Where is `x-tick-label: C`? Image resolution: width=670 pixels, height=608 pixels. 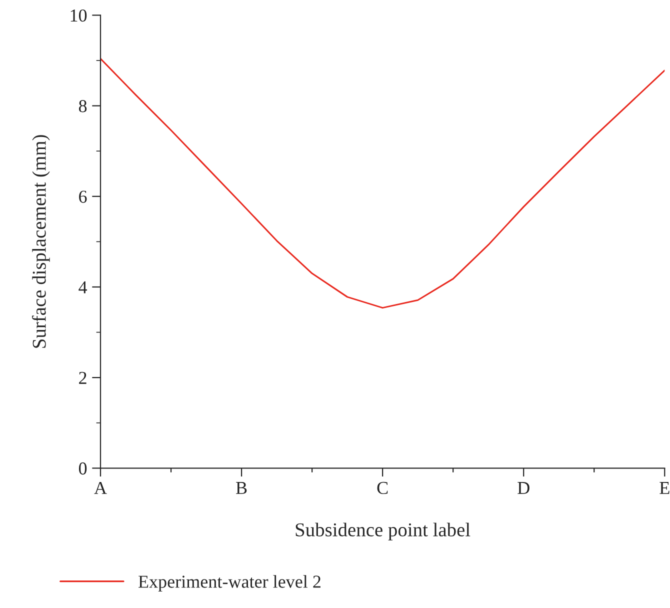
x-tick-label: C is located at coordinates (382, 488).